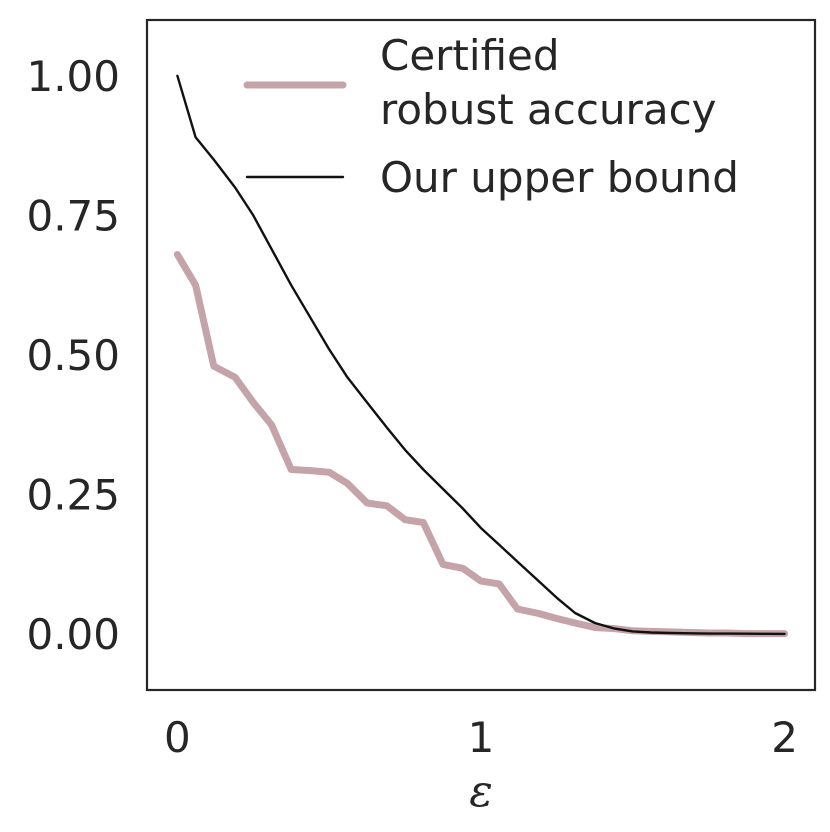  I want to click on legend-label: Our upper bound, so click(559, 177).